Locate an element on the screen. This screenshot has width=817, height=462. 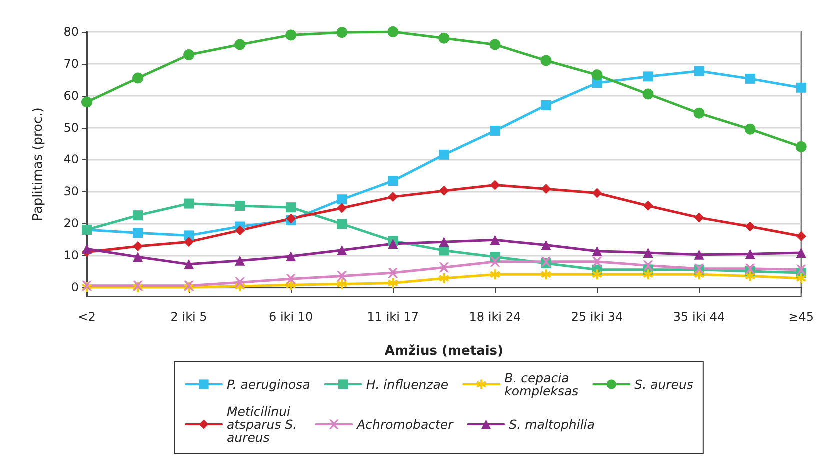
y-tick-label: 50 is located at coordinates (71, 127).